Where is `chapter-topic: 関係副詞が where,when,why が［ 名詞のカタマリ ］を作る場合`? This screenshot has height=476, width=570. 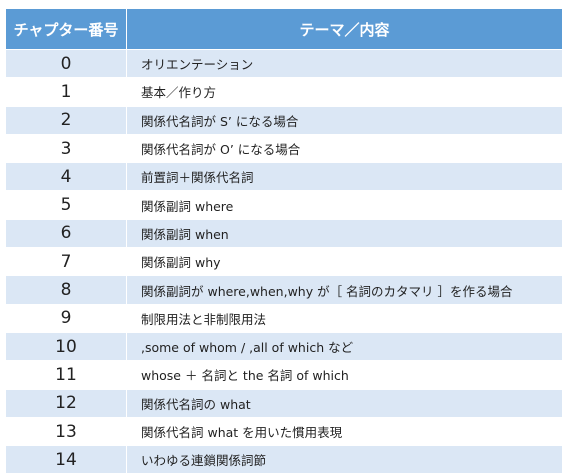 chapter-topic: 関係副詞が where,when,why が［ 名詞のカタマリ ］を作る場合 is located at coordinates (344, 290).